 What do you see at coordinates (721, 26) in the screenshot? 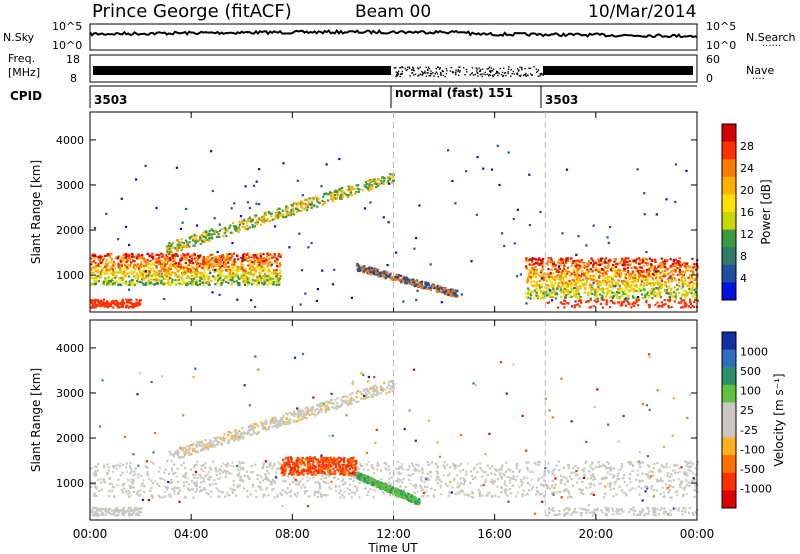
I see `nsearch-tick-top: 10^5` at bounding box center [721, 26].